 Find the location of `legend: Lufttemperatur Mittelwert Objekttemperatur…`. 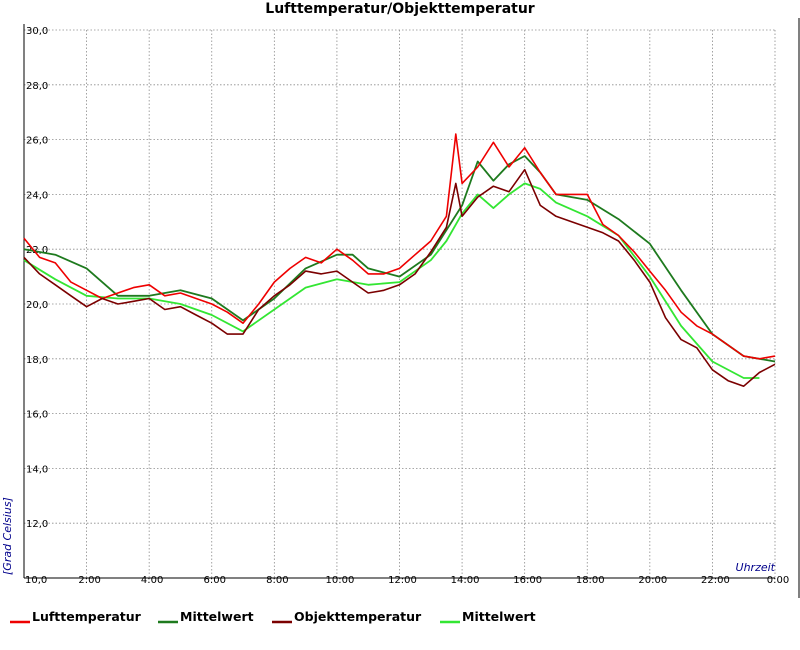

legend: Lufttemperatur Mittelwert Objekttemperatur… is located at coordinates (273, 616).